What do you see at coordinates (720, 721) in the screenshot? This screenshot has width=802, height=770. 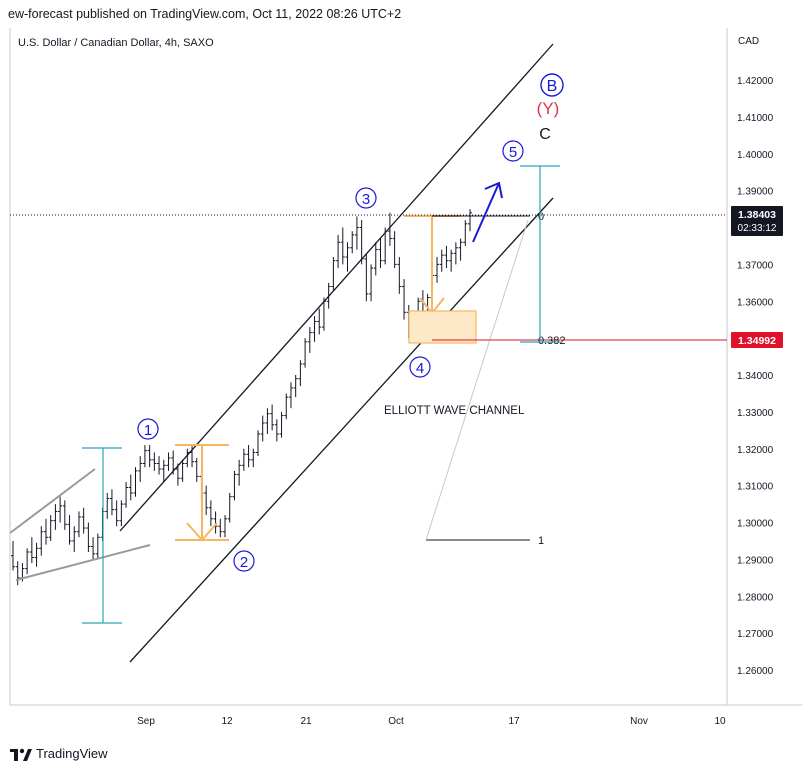 I see `time-tick-label: 10` at bounding box center [720, 721].